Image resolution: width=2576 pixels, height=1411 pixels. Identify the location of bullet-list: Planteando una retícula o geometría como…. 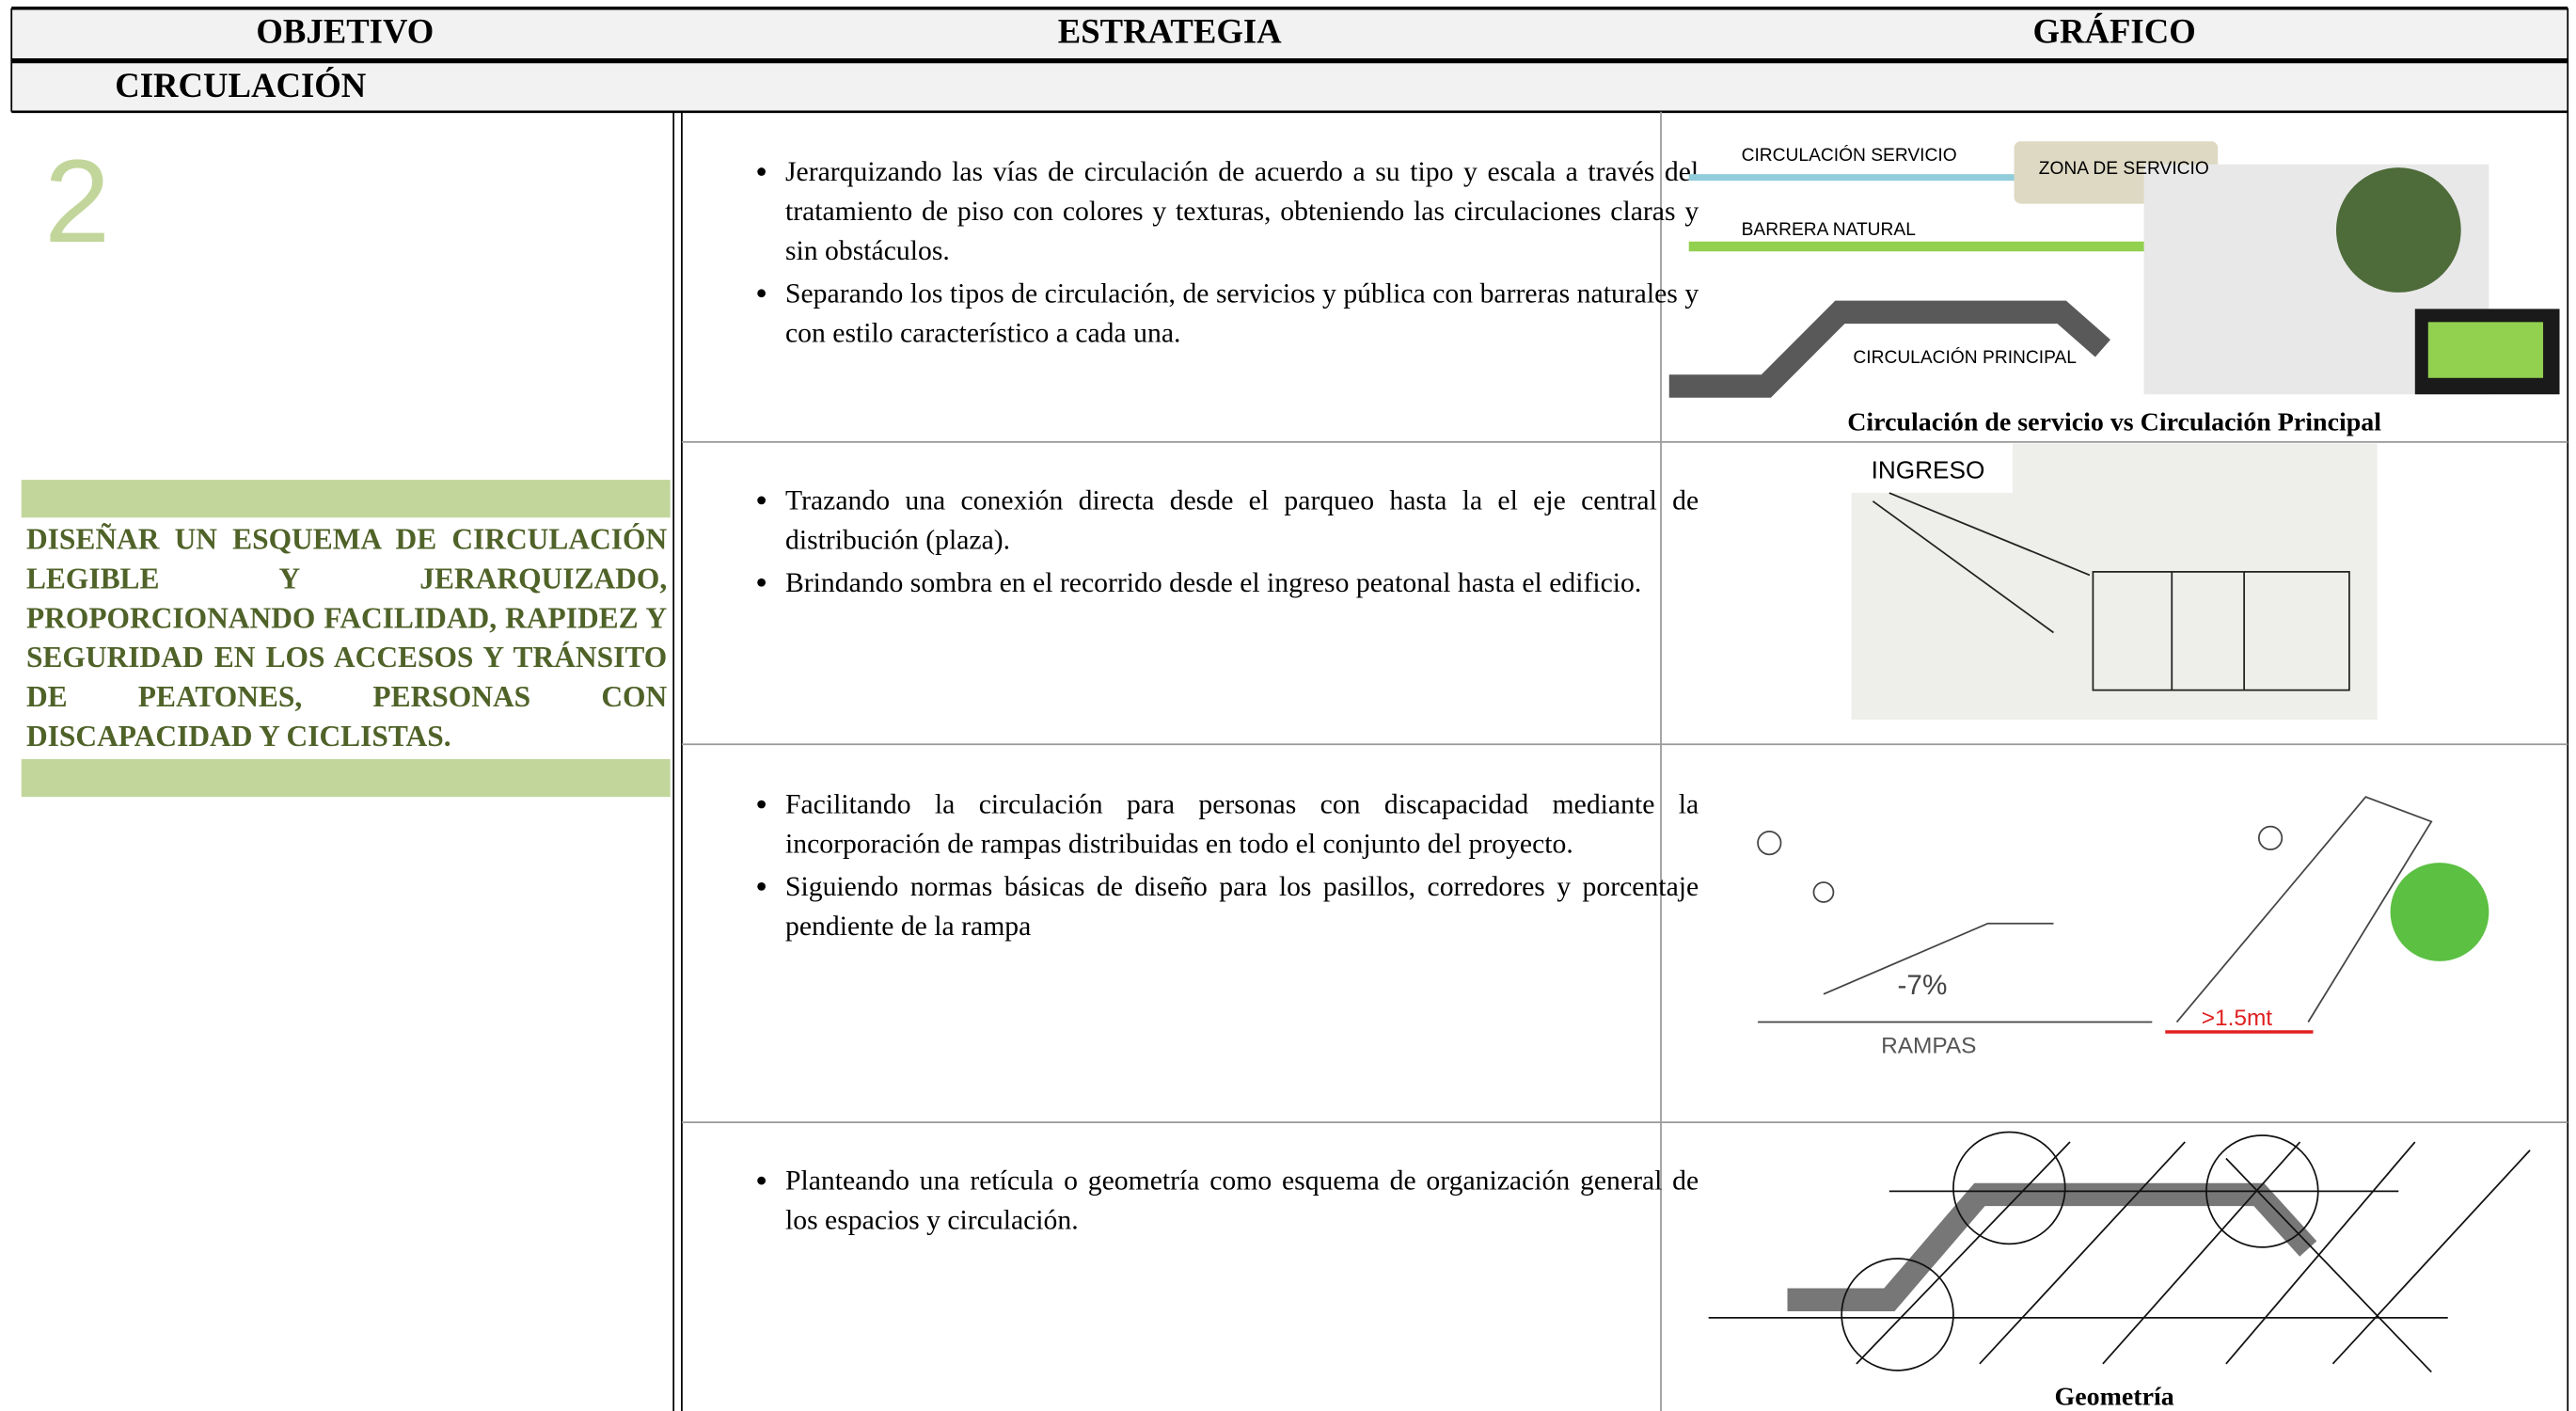
(1217, 1203).